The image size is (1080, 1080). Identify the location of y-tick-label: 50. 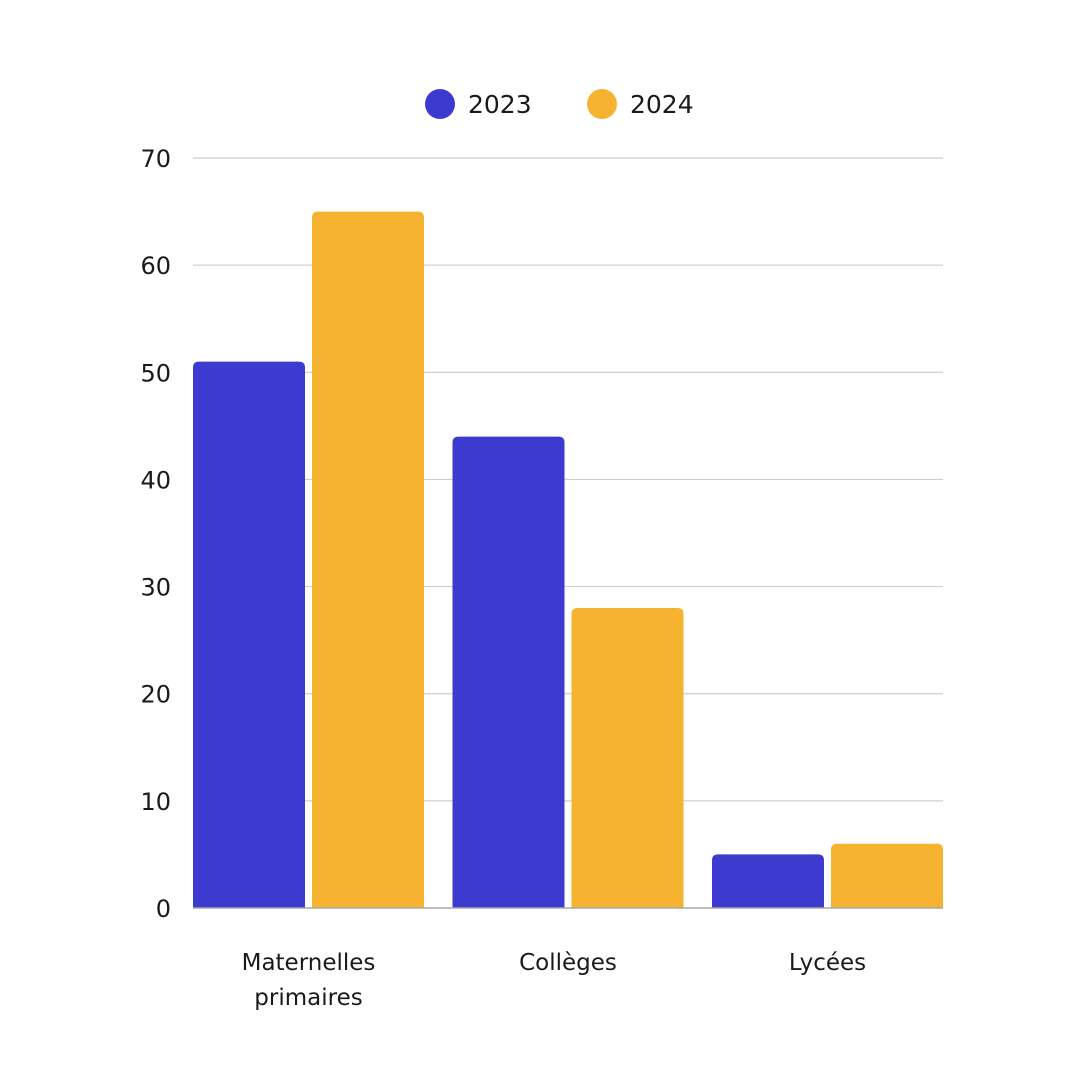
(155, 373).